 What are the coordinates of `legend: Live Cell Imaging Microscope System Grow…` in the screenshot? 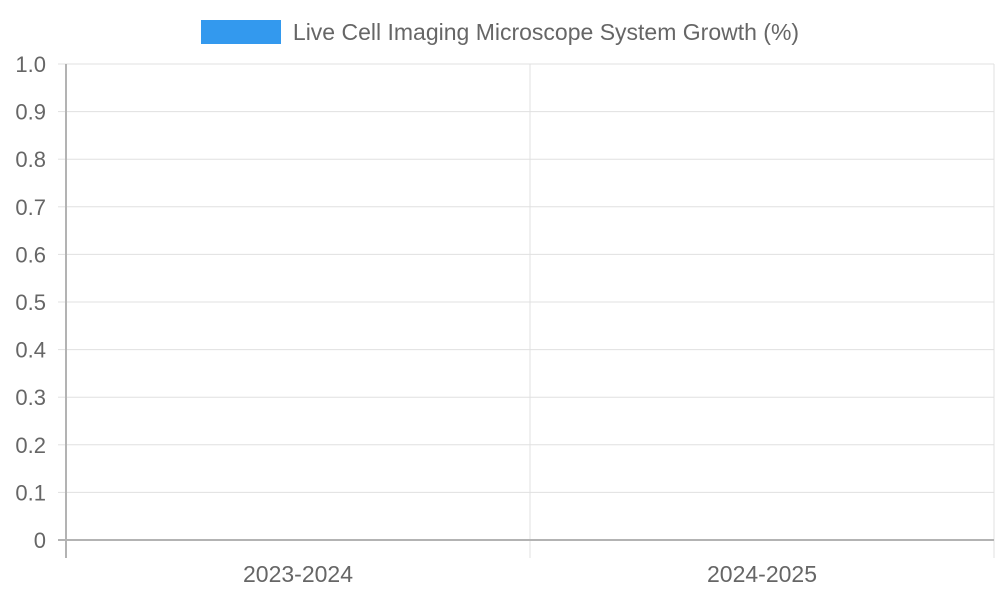 It's located at (500, 32).